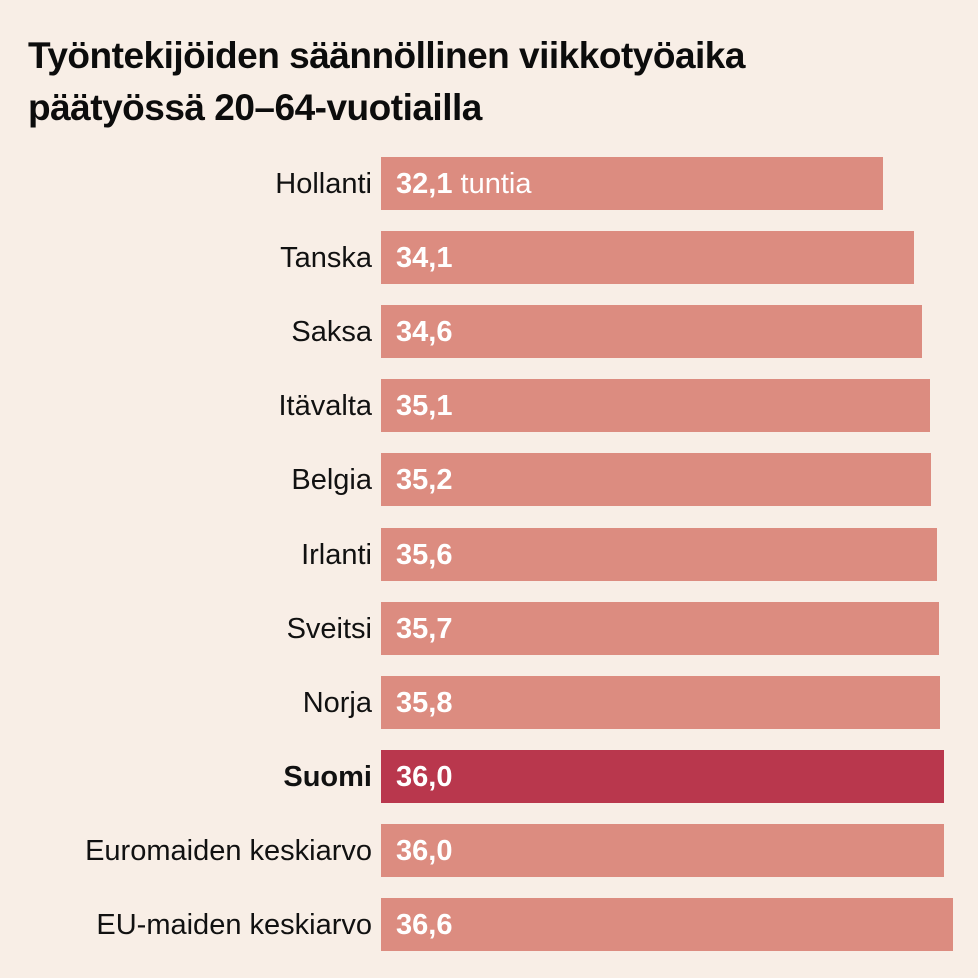 Image resolution: width=978 pixels, height=978 pixels. I want to click on bar-row: EU-maiden keskiarvo 36,6, so click(489, 925).